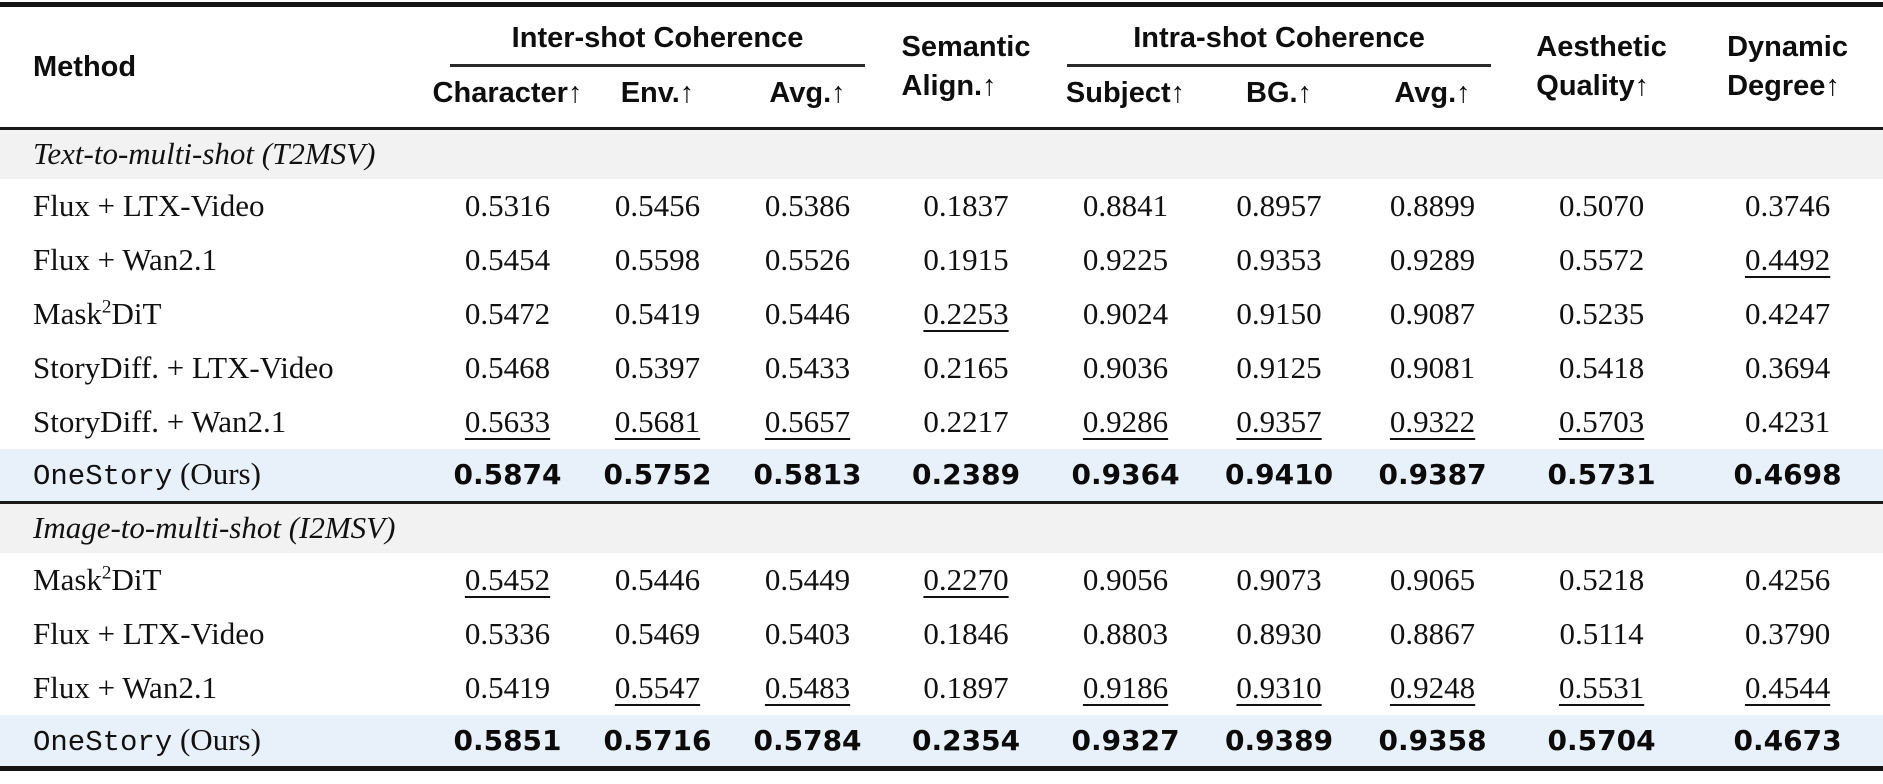 This screenshot has width=1883, height=784. I want to click on value-cell: 0.5397, so click(657, 367).